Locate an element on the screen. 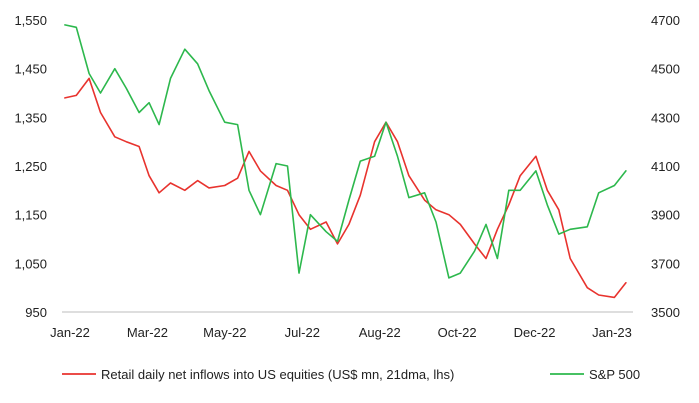  right-tick-label: 4700 is located at coordinates (665, 20).